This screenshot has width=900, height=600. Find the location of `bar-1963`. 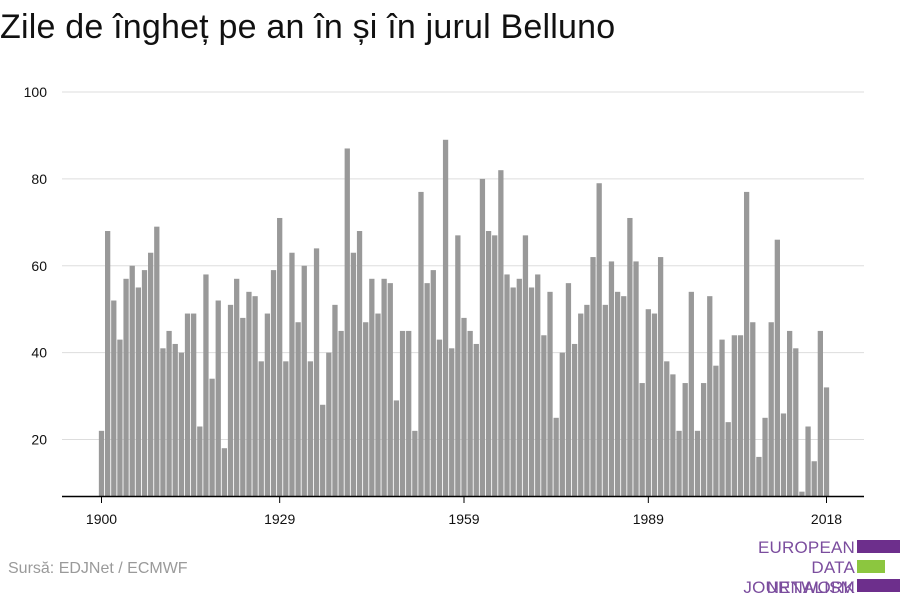

bar-1963 is located at coordinates (488, 364).